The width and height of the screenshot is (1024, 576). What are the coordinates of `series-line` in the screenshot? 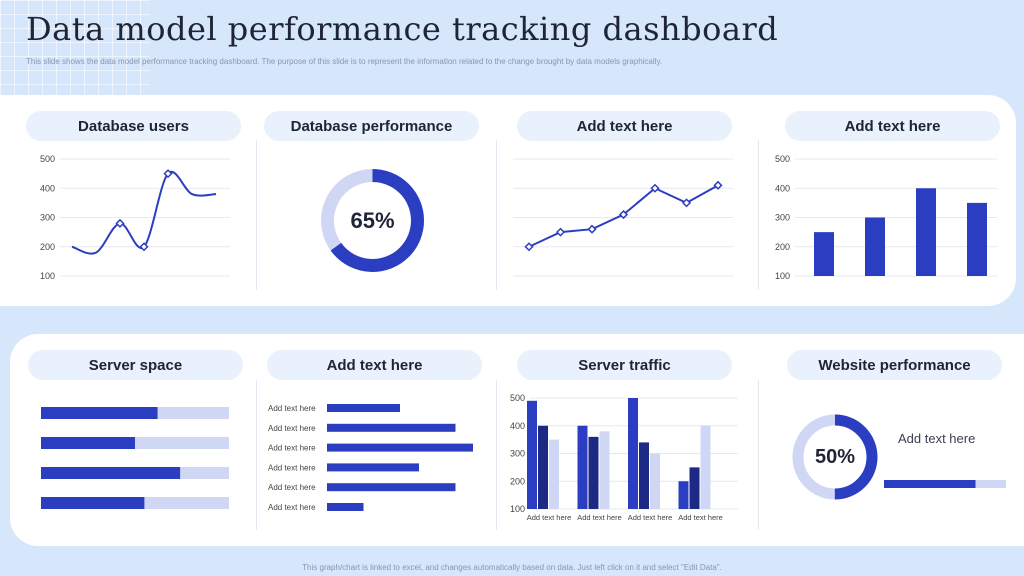 It's located at (144, 212).